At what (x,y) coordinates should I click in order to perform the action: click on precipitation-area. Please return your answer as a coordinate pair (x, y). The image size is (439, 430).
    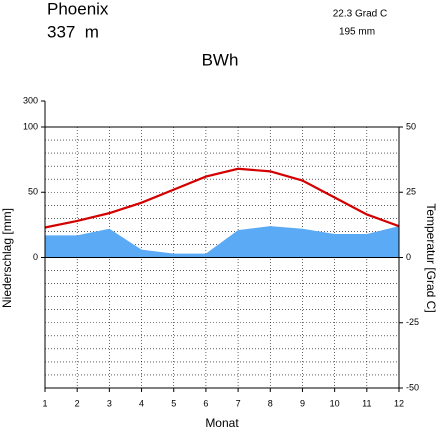
    Looking at the image, I should click on (222, 242).